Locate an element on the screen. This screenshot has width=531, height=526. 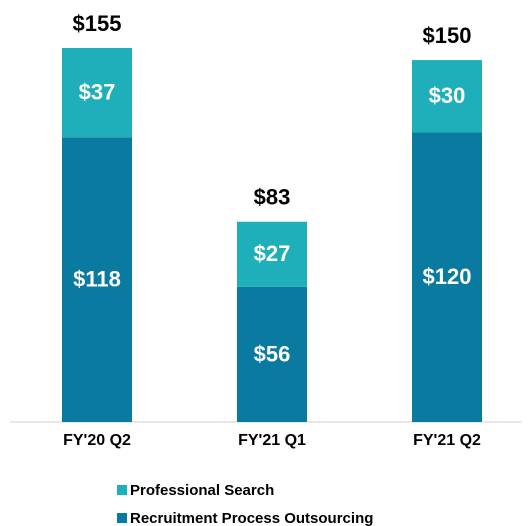
value-label: $37 is located at coordinates (97, 91).